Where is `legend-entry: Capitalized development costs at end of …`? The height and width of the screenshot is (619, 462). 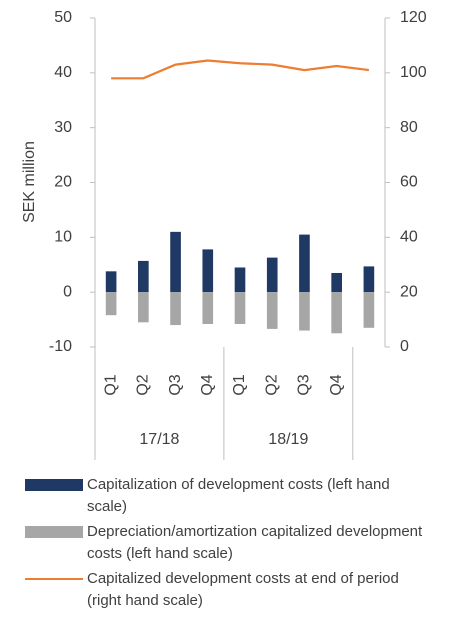 legend-entry: Capitalized development costs at end of … is located at coordinates (235, 590).